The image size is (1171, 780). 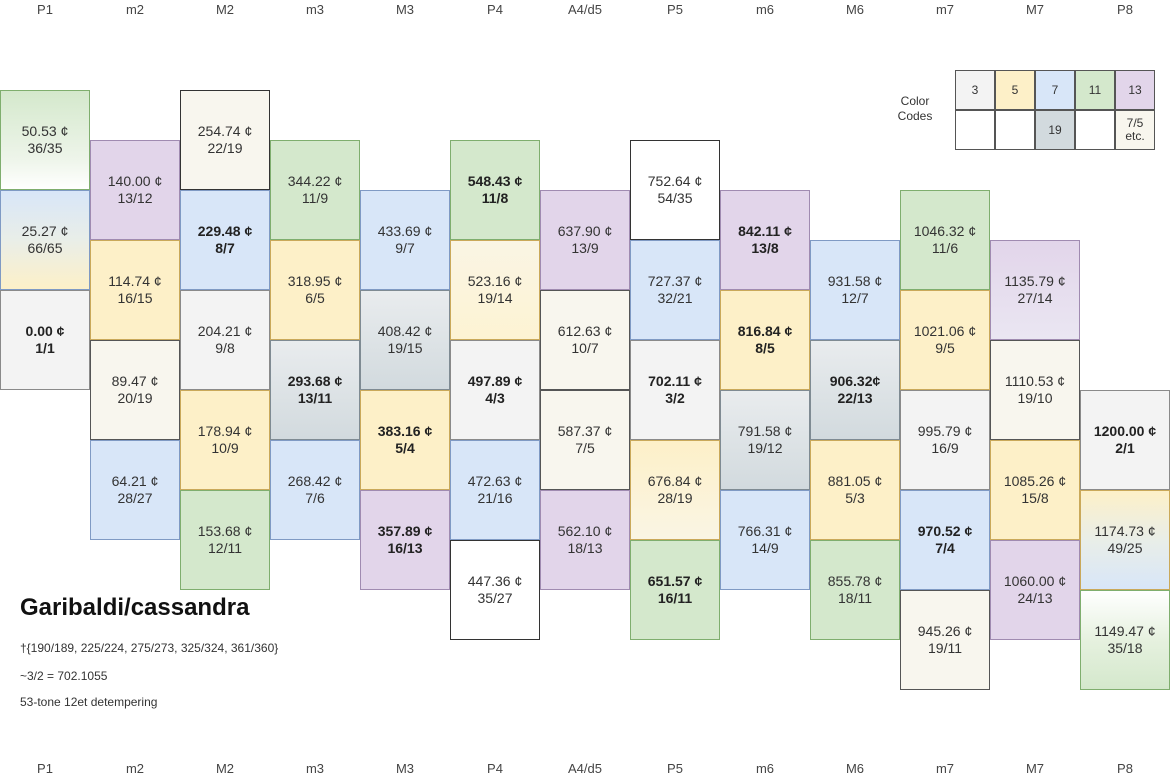 I want to click on cents-value: 612.63 ¢, so click(x=585, y=331).